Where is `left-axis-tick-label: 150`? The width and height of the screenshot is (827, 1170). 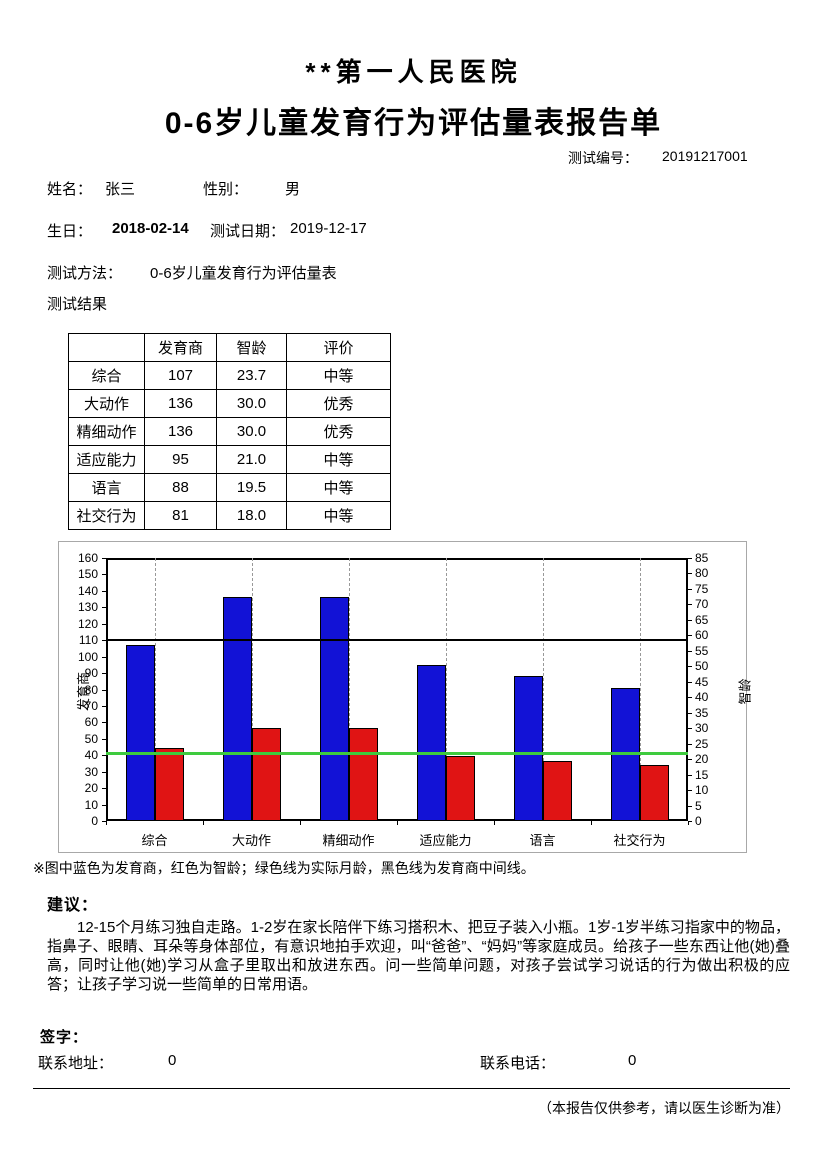
left-axis-tick-label: 150 is located at coordinates (87, 574).